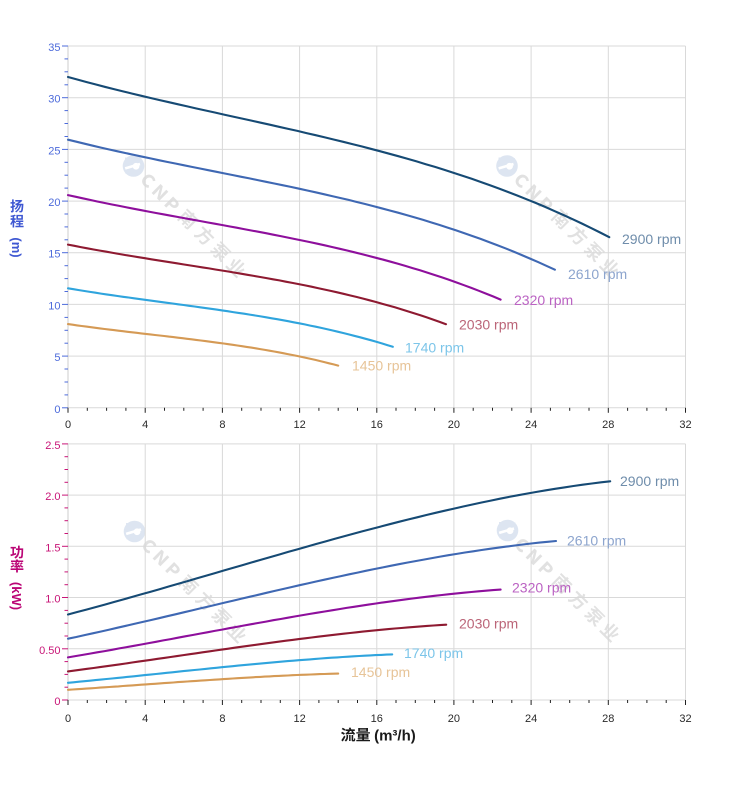 The image size is (752, 802). Describe the element at coordinates (54, 151) in the screenshot. I see `svg-text: 25` at that location.